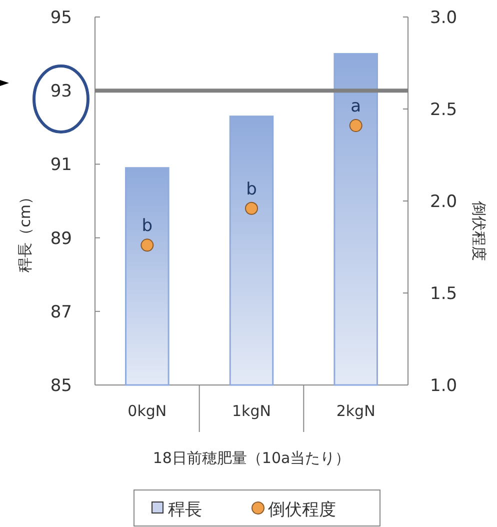  I want to click on x-tick-label: 1kgN, so click(251, 411).